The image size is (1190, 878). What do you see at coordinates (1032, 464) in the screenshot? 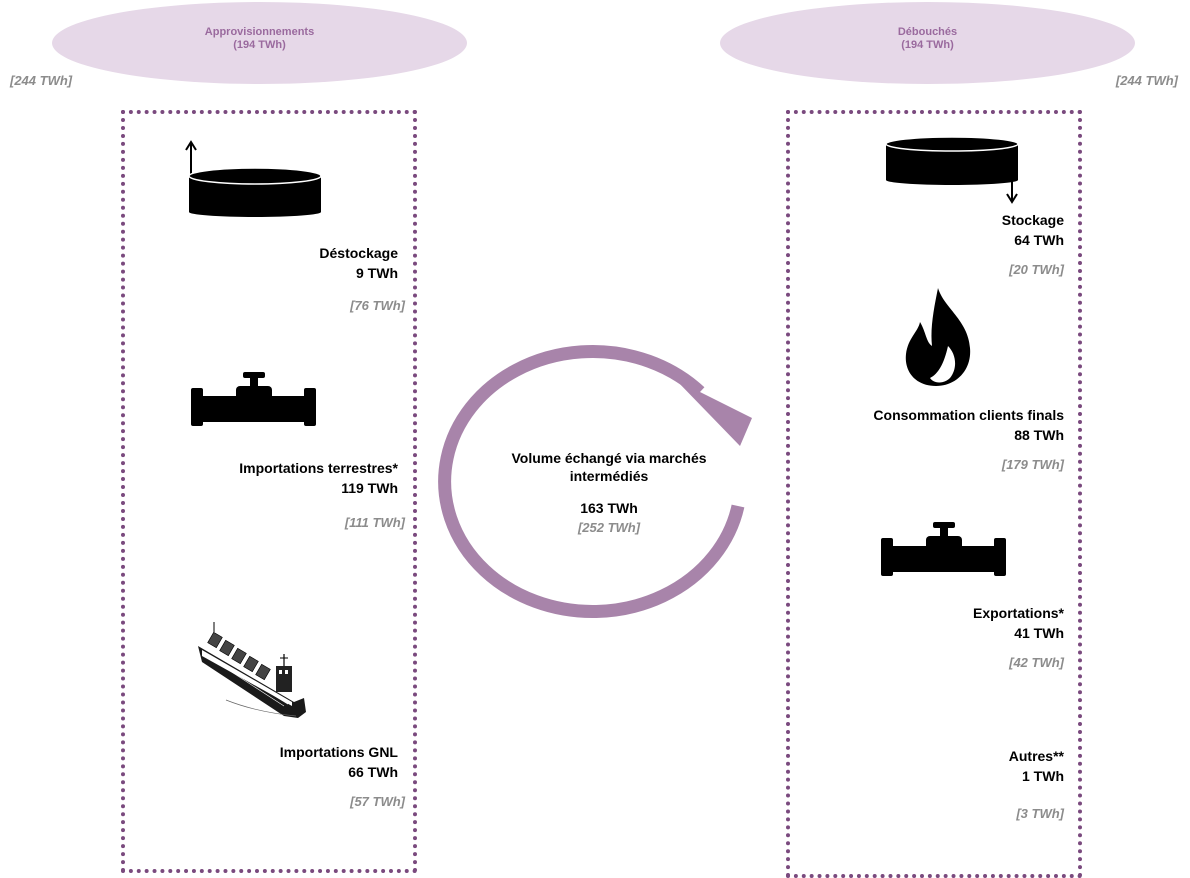
I see `final-consumption-previous: [179 TWh]` at bounding box center [1032, 464].